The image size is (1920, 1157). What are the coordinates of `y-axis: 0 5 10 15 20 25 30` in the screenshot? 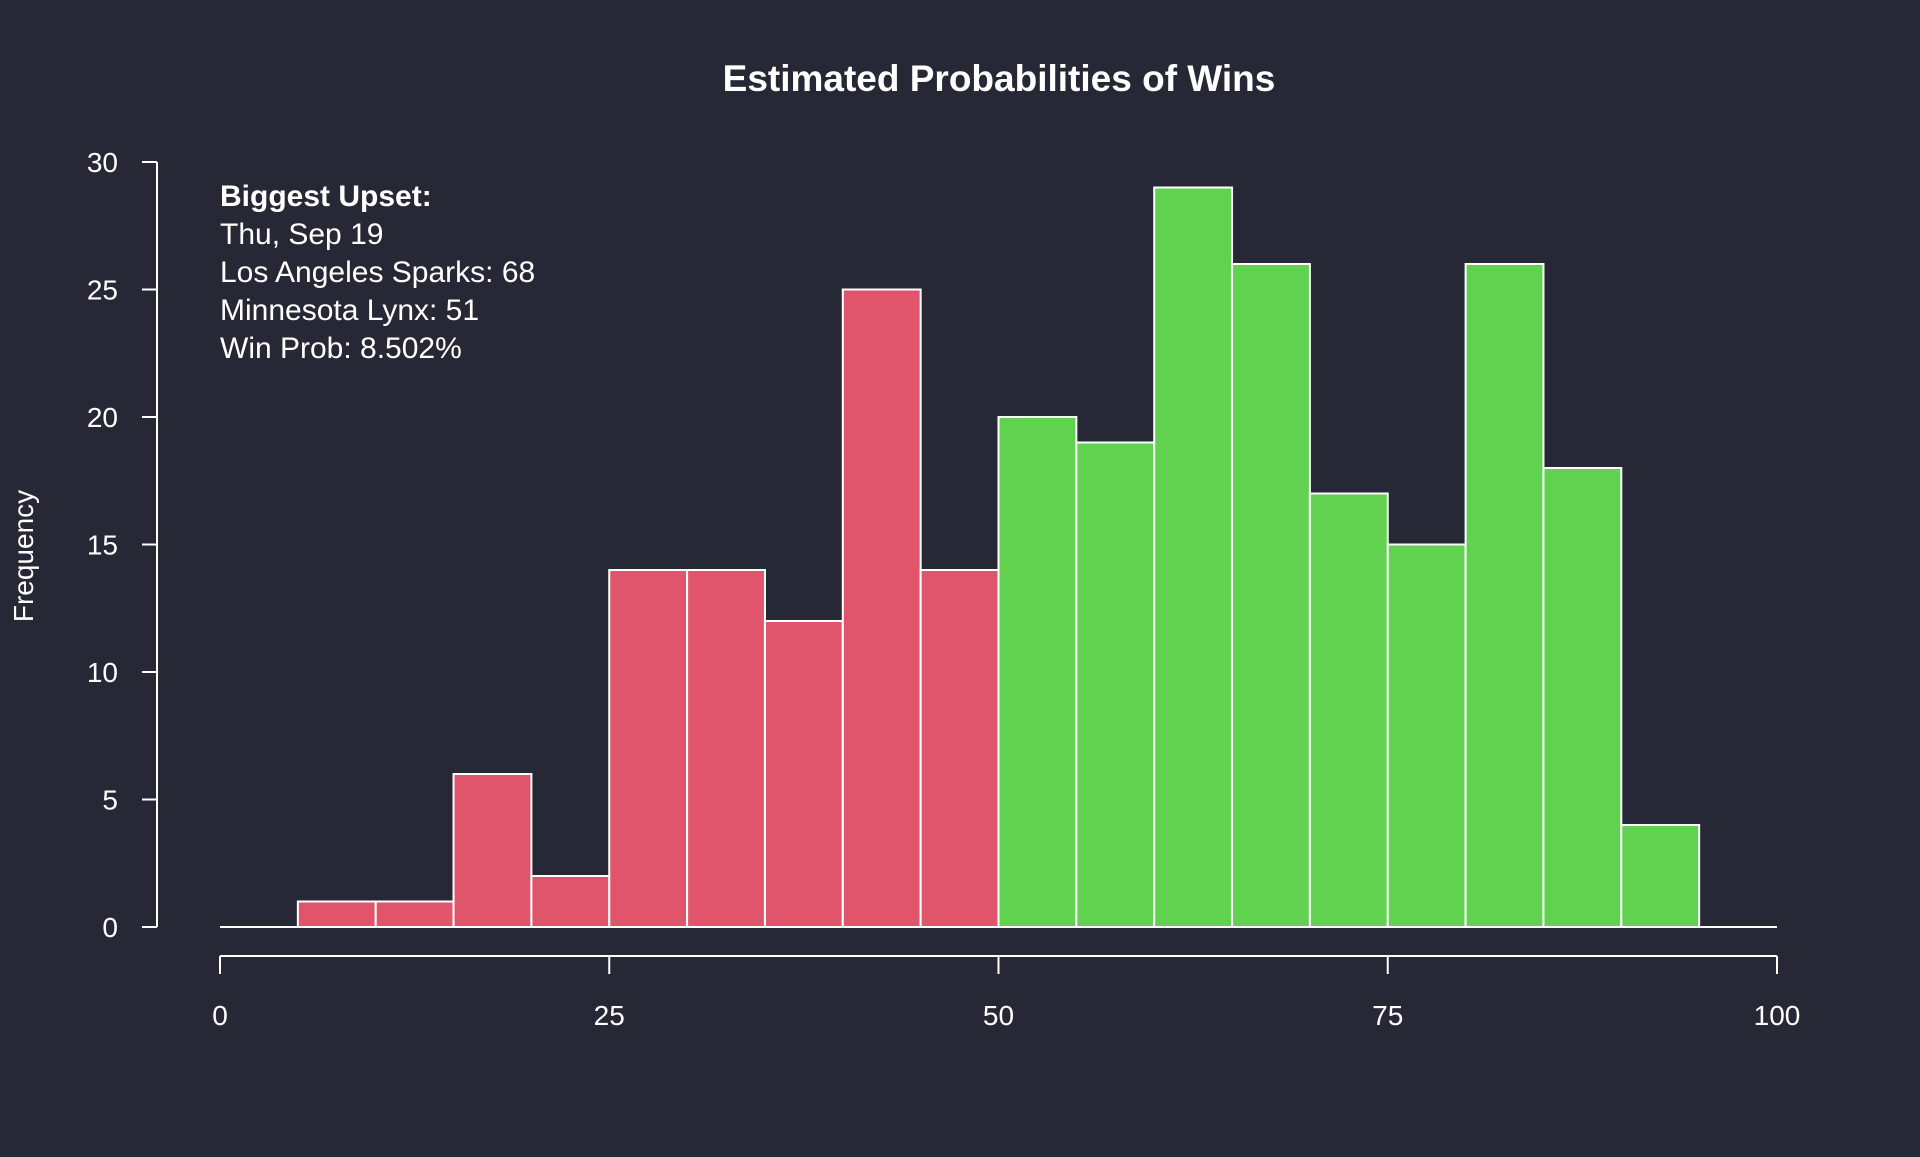 It's located at (122, 545).